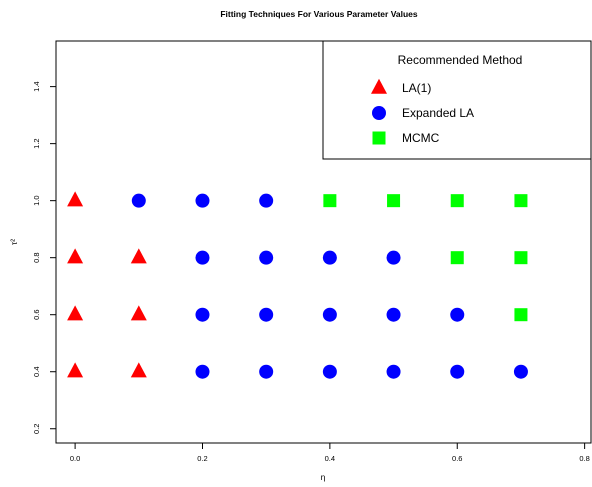  I want to click on y-tick-label: 1.4, so click(36, 86).